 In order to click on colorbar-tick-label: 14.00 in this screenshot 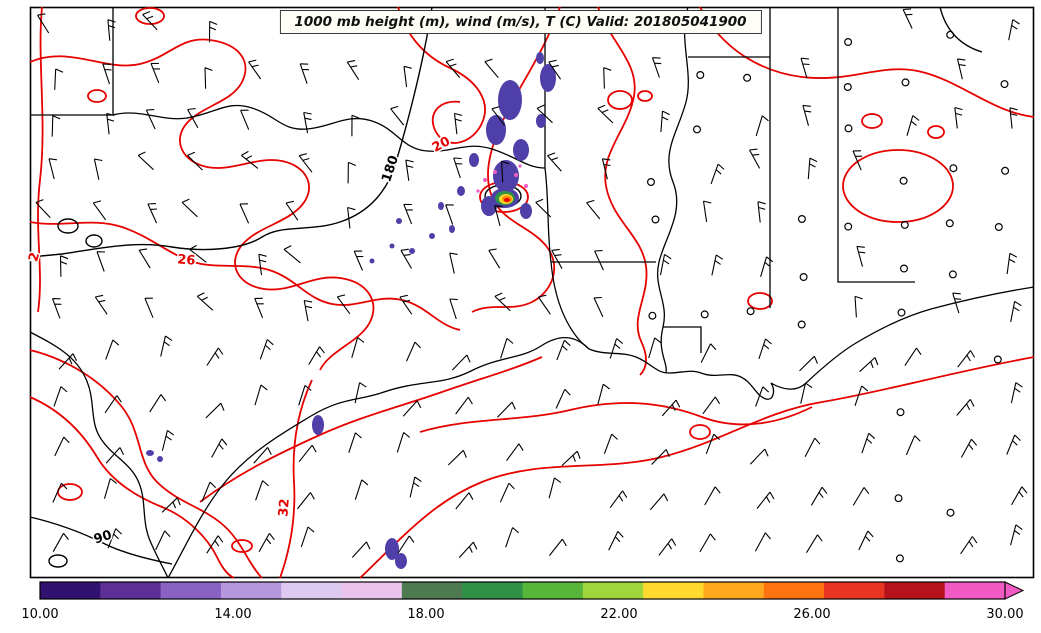, I will do `click(232, 614)`.